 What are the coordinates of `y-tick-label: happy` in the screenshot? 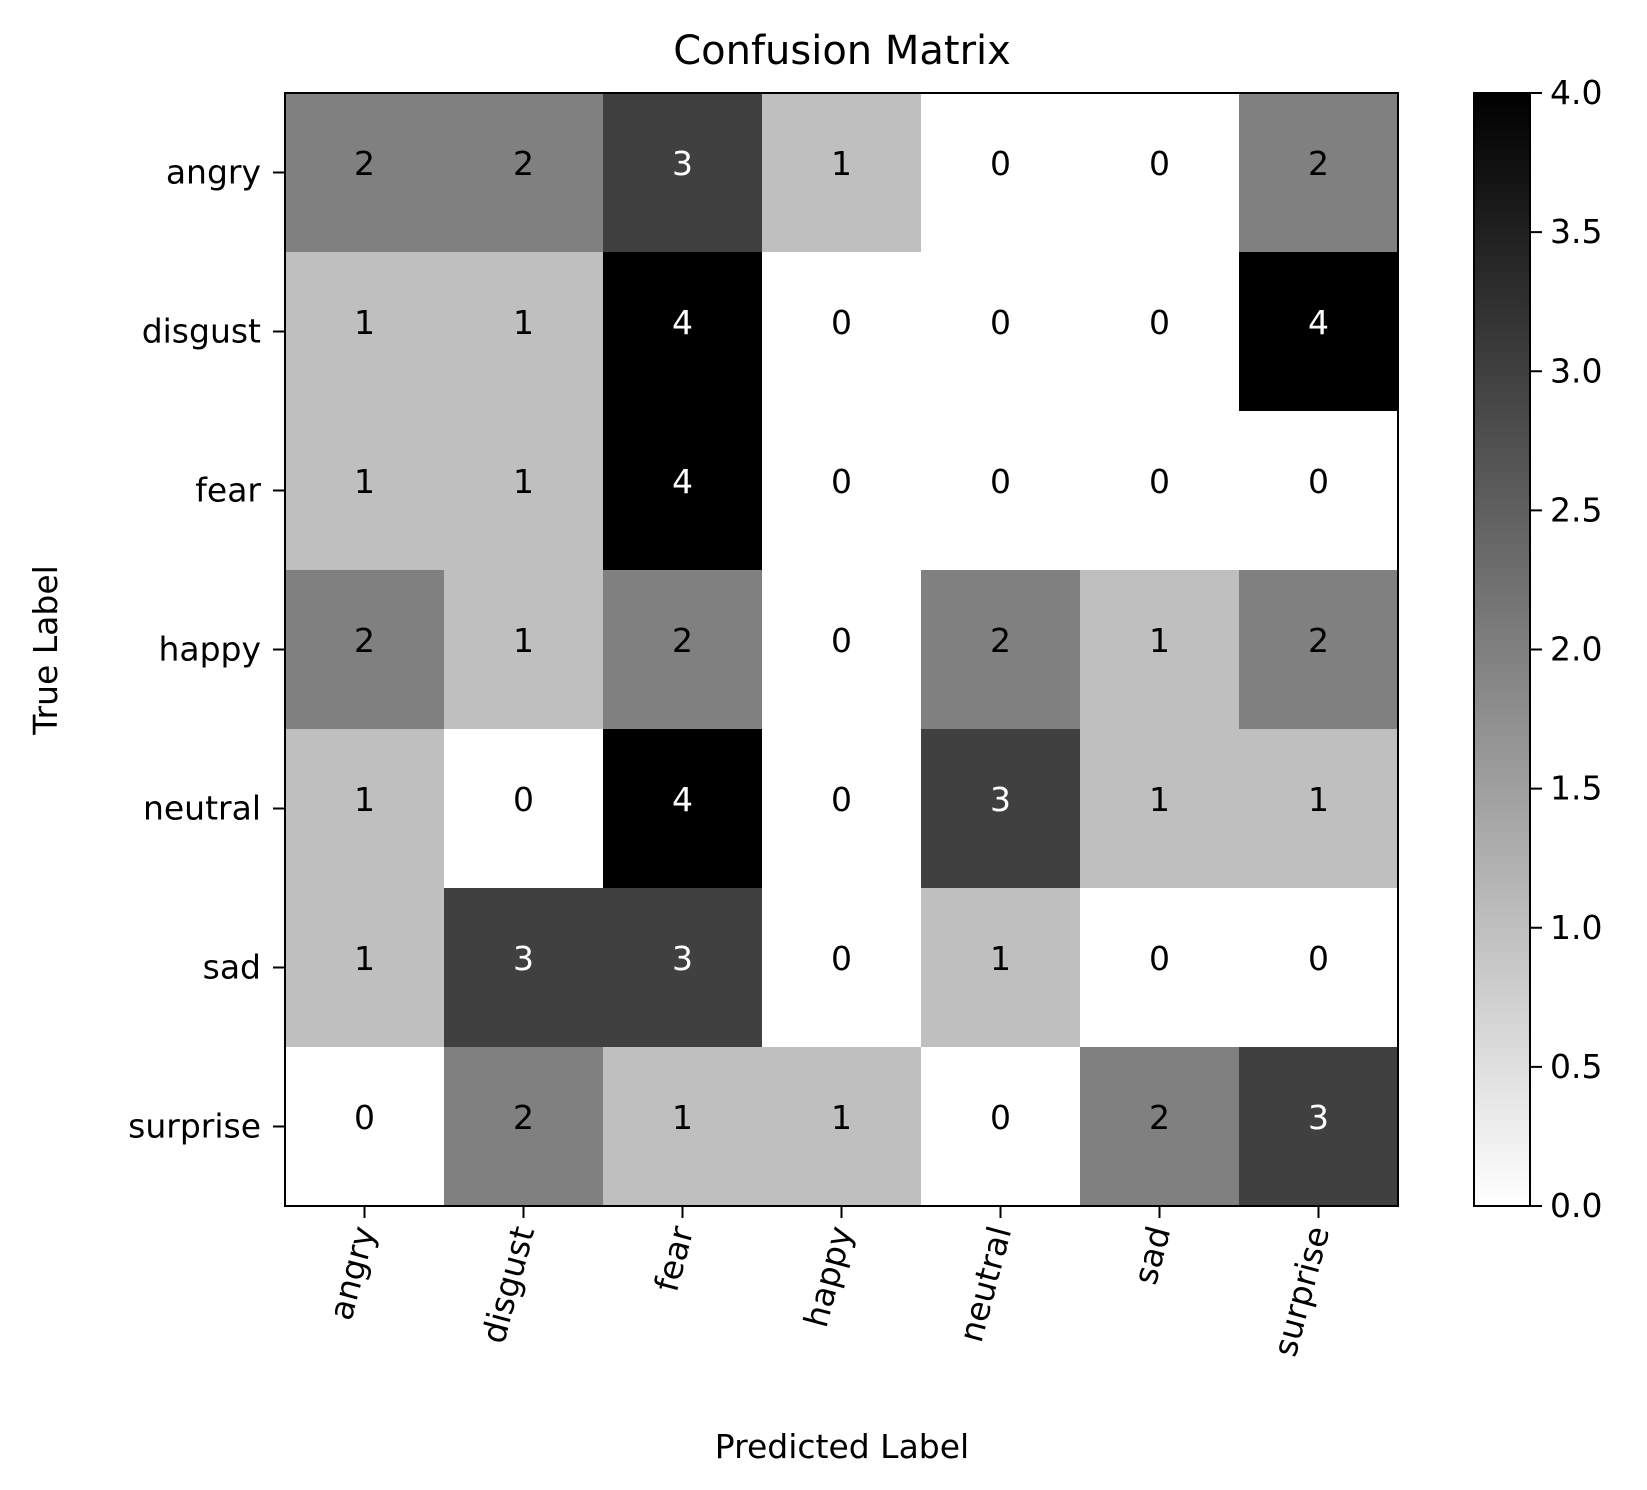 It's located at (209, 649).